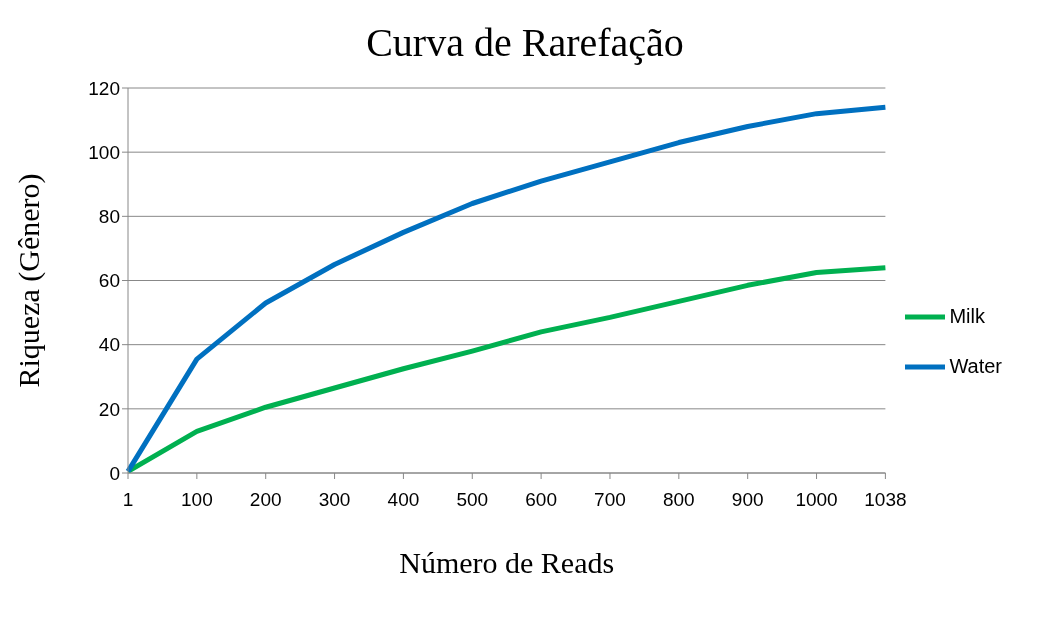  What do you see at coordinates (816, 500) in the screenshot?
I see `x-tick-label: 1000` at bounding box center [816, 500].